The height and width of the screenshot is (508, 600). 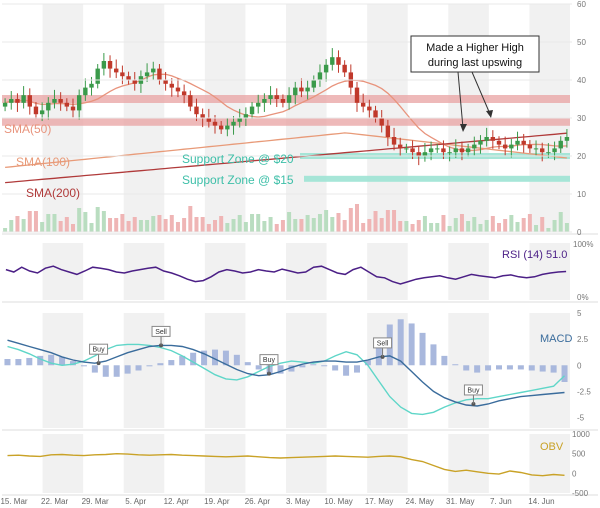 I want to click on annotation-line2: during last upswing, so click(x=475, y=63).